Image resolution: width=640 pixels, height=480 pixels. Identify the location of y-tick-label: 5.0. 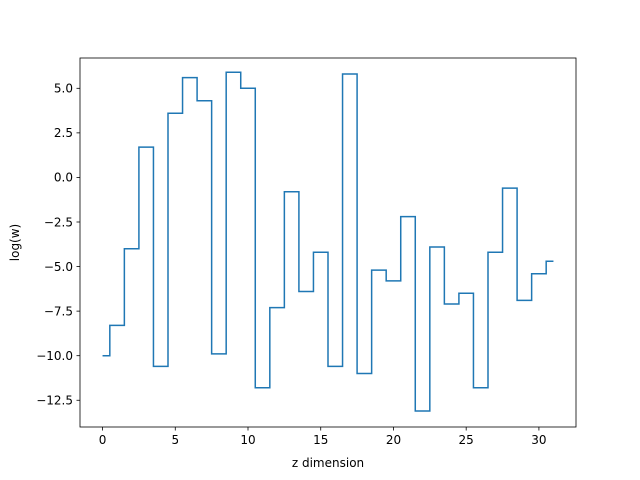
(63, 89).